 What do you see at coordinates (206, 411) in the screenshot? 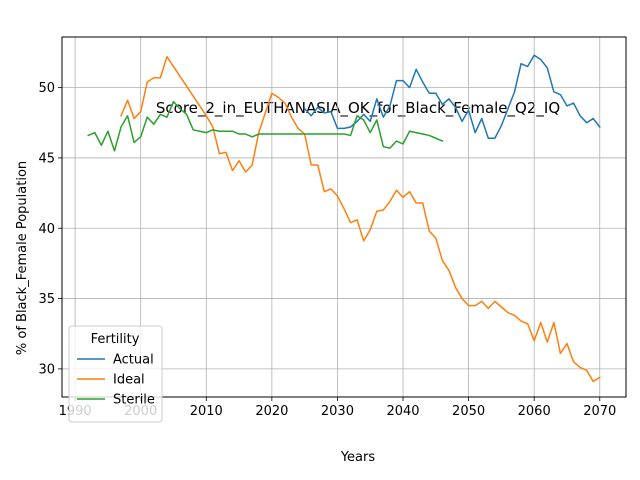
I see `x-tick-label: 2010` at bounding box center [206, 411].